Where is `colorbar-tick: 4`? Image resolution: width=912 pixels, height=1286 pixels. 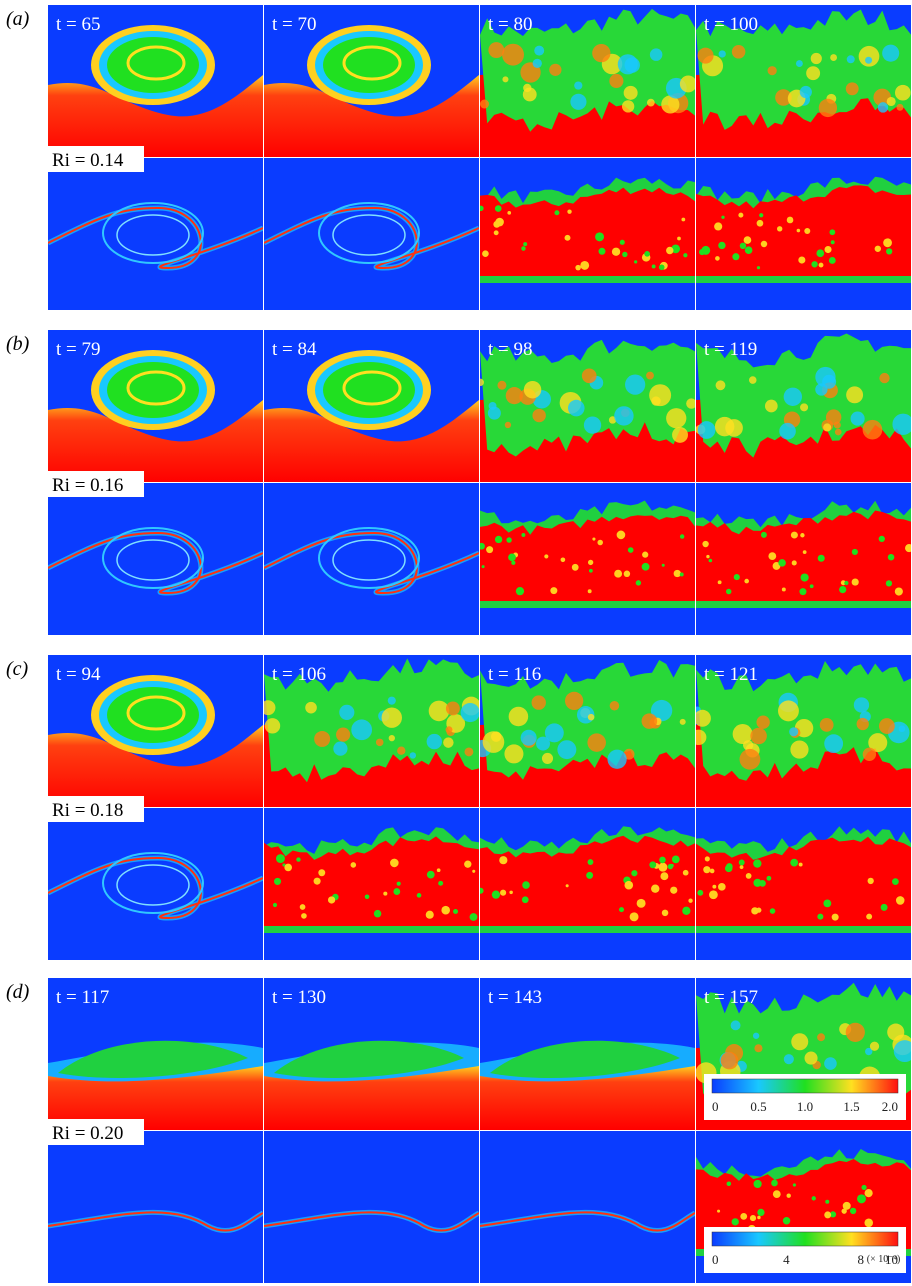
colorbar-tick: 4 is located at coordinates (786, 1259).